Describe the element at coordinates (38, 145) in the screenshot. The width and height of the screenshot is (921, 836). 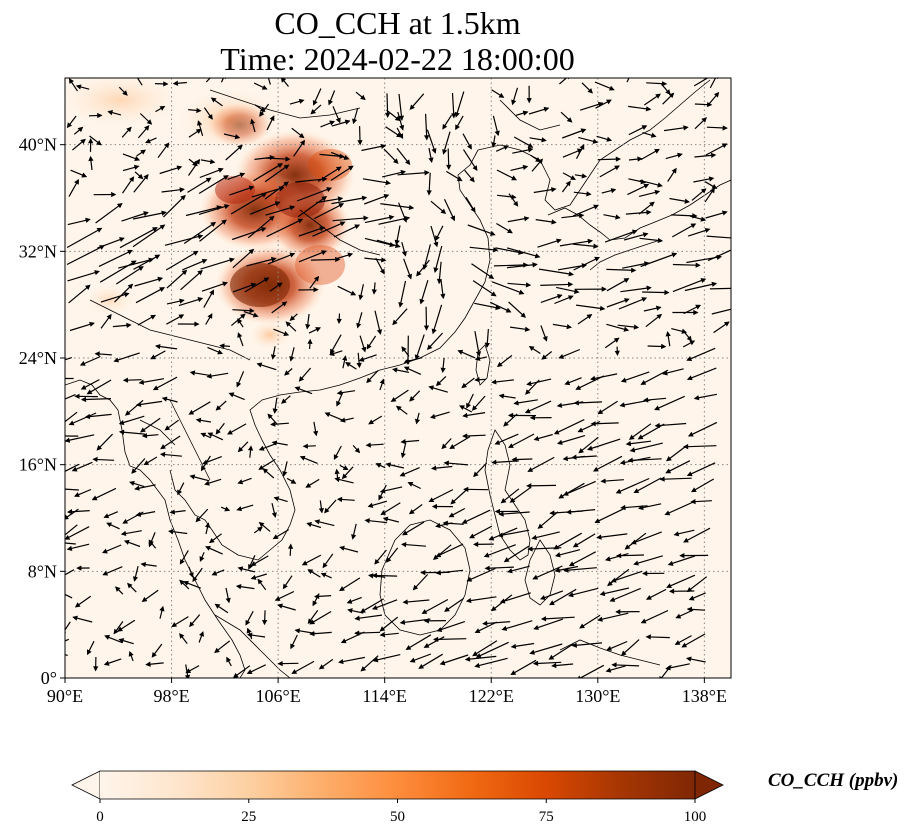
I see `lat-tick-label: 40°N` at that location.